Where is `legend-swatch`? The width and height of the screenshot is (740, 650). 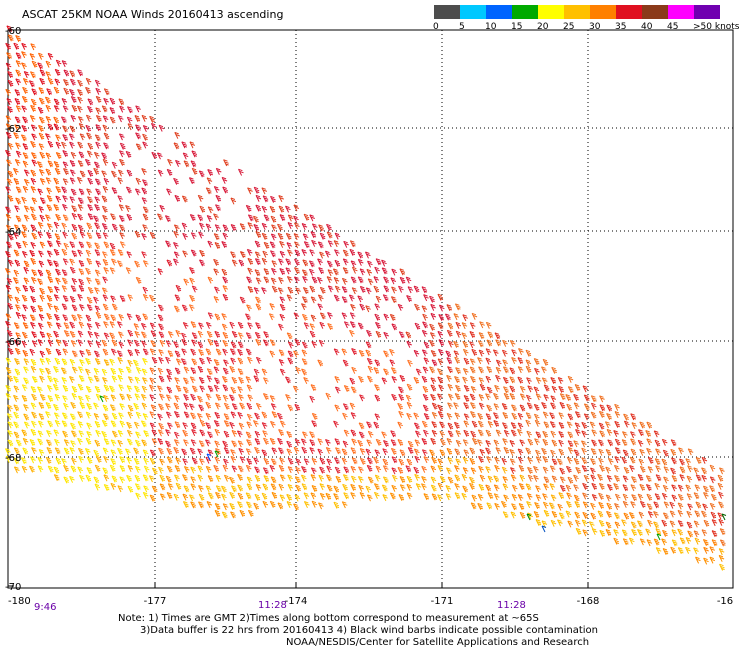 legend-swatch is located at coordinates (525, 12).